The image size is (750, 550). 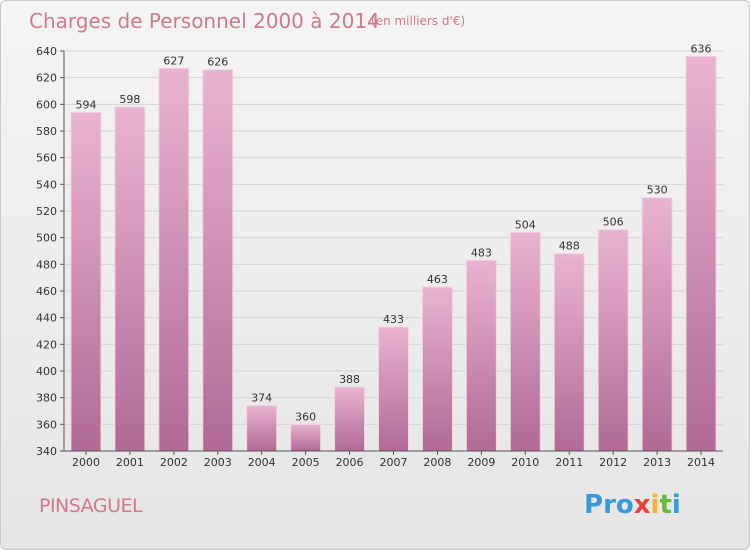 What do you see at coordinates (350, 462) in the screenshot?
I see `x-tick-label: 2006` at bounding box center [350, 462].